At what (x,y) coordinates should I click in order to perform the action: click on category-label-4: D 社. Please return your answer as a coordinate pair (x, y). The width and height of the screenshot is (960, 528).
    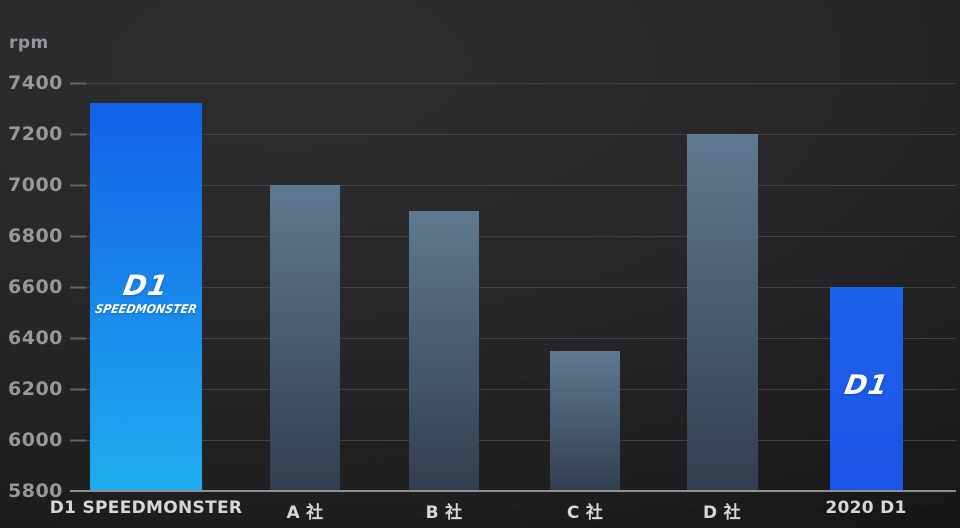
    Looking at the image, I should click on (722, 513).